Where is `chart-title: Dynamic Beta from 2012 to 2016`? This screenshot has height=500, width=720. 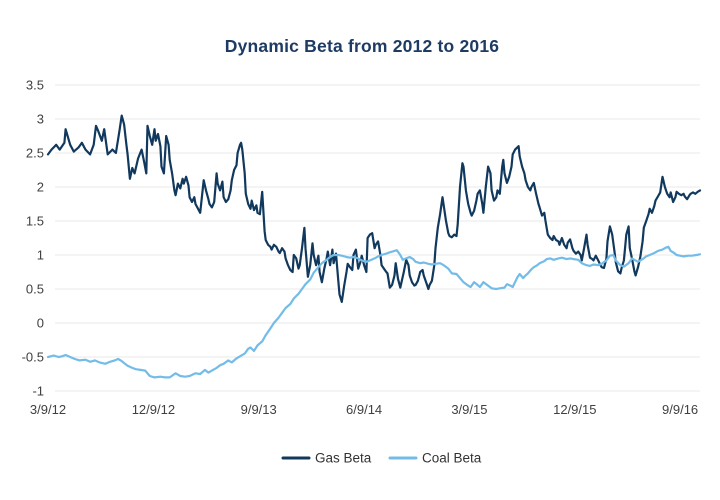
chart-title: Dynamic Beta from 2012 to 2016 is located at coordinates (362, 46).